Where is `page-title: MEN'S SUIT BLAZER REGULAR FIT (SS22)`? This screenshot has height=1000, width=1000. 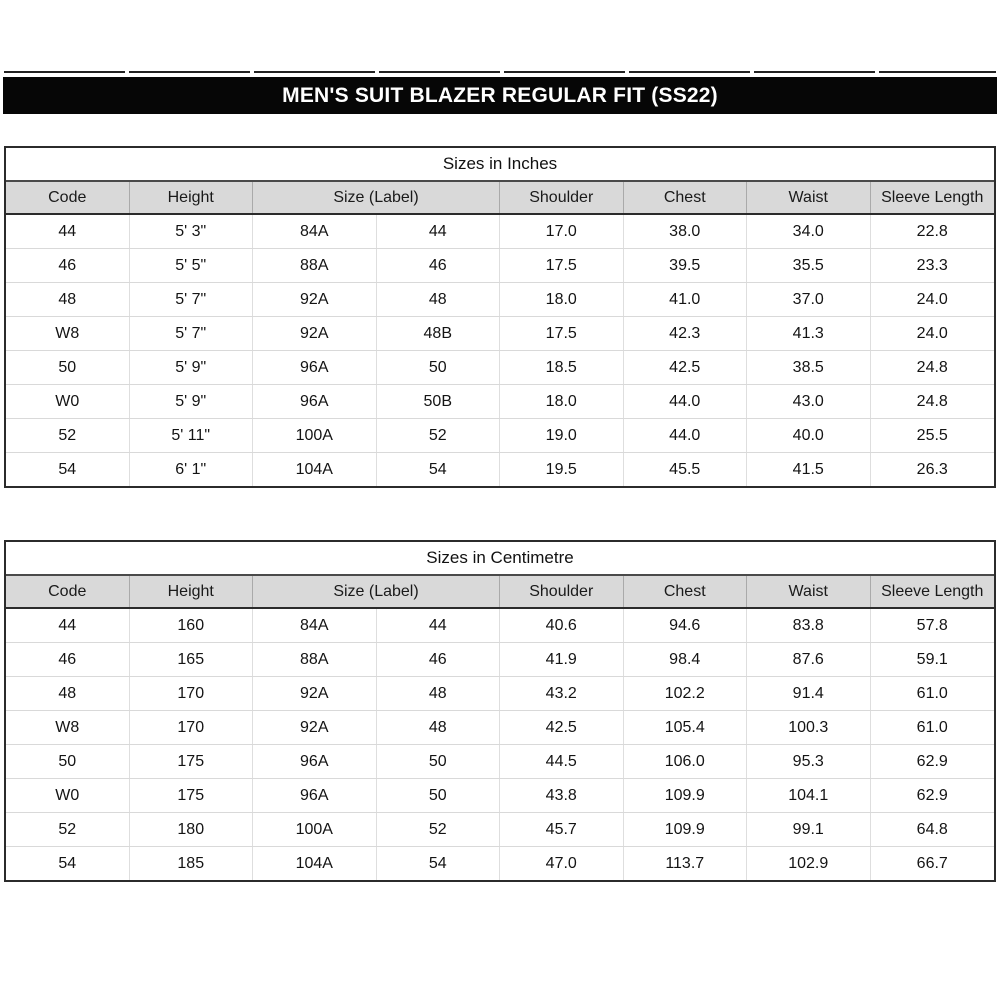
page-title: MEN'S SUIT BLAZER REGULAR FIT (SS22) is located at coordinates (500, 95).